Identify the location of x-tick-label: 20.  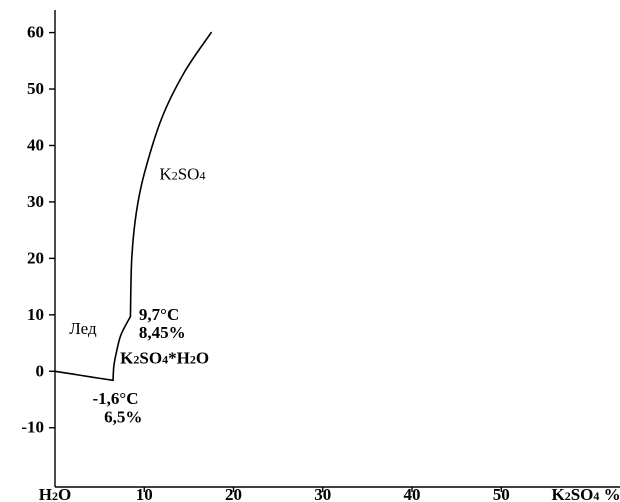
(233, 493).